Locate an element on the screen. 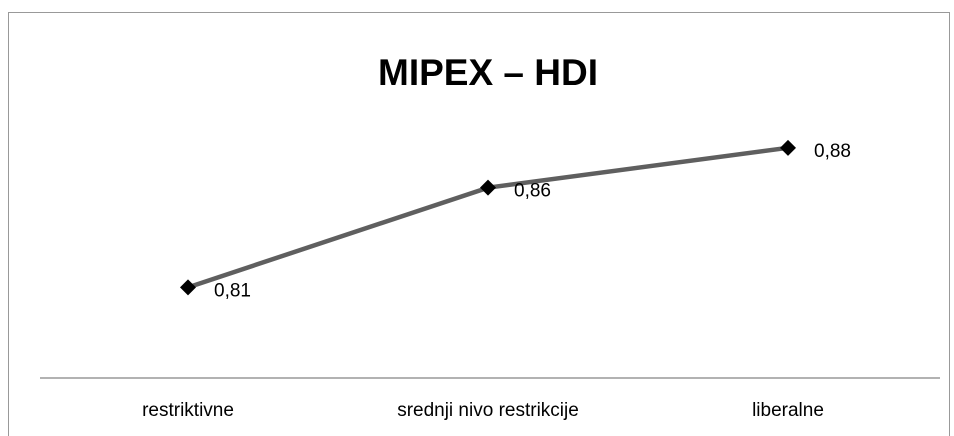 The height and width of the screenshot is (436, 954). x-tick-label: liberalne is located at coordinates (788, 410).